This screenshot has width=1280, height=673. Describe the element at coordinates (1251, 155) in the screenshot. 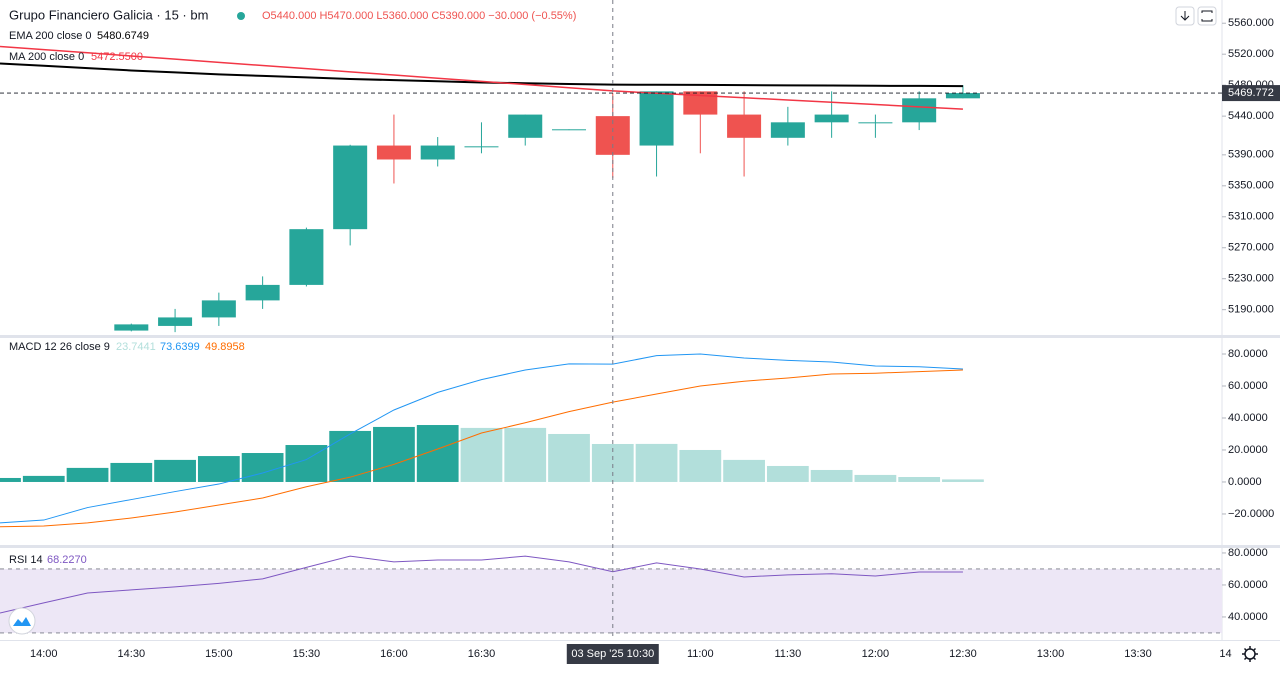

I see `y-tick-label: 5390.000` at that location.